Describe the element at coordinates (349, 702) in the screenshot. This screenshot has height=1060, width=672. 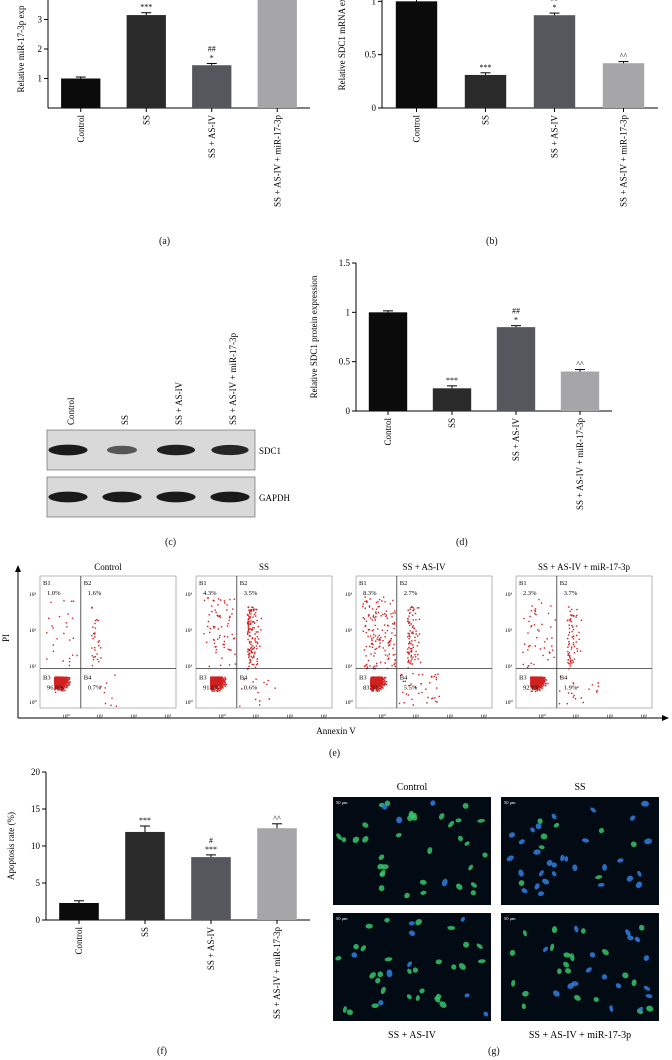
I see `flow-y-tick-label: 10⁰` at that location.